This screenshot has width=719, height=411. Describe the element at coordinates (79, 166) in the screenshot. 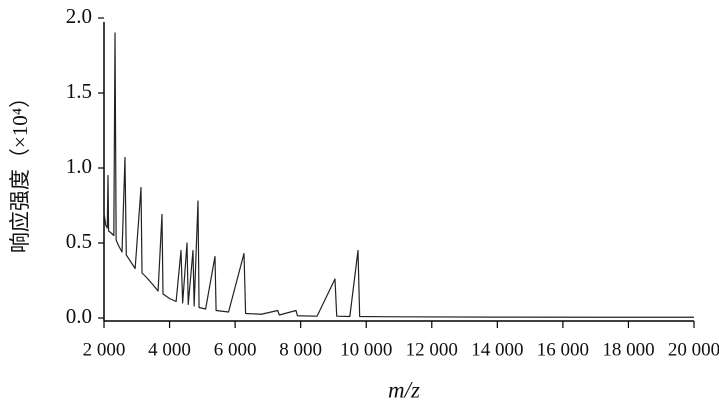

I see `y-tick-label: 1.0` at that location.